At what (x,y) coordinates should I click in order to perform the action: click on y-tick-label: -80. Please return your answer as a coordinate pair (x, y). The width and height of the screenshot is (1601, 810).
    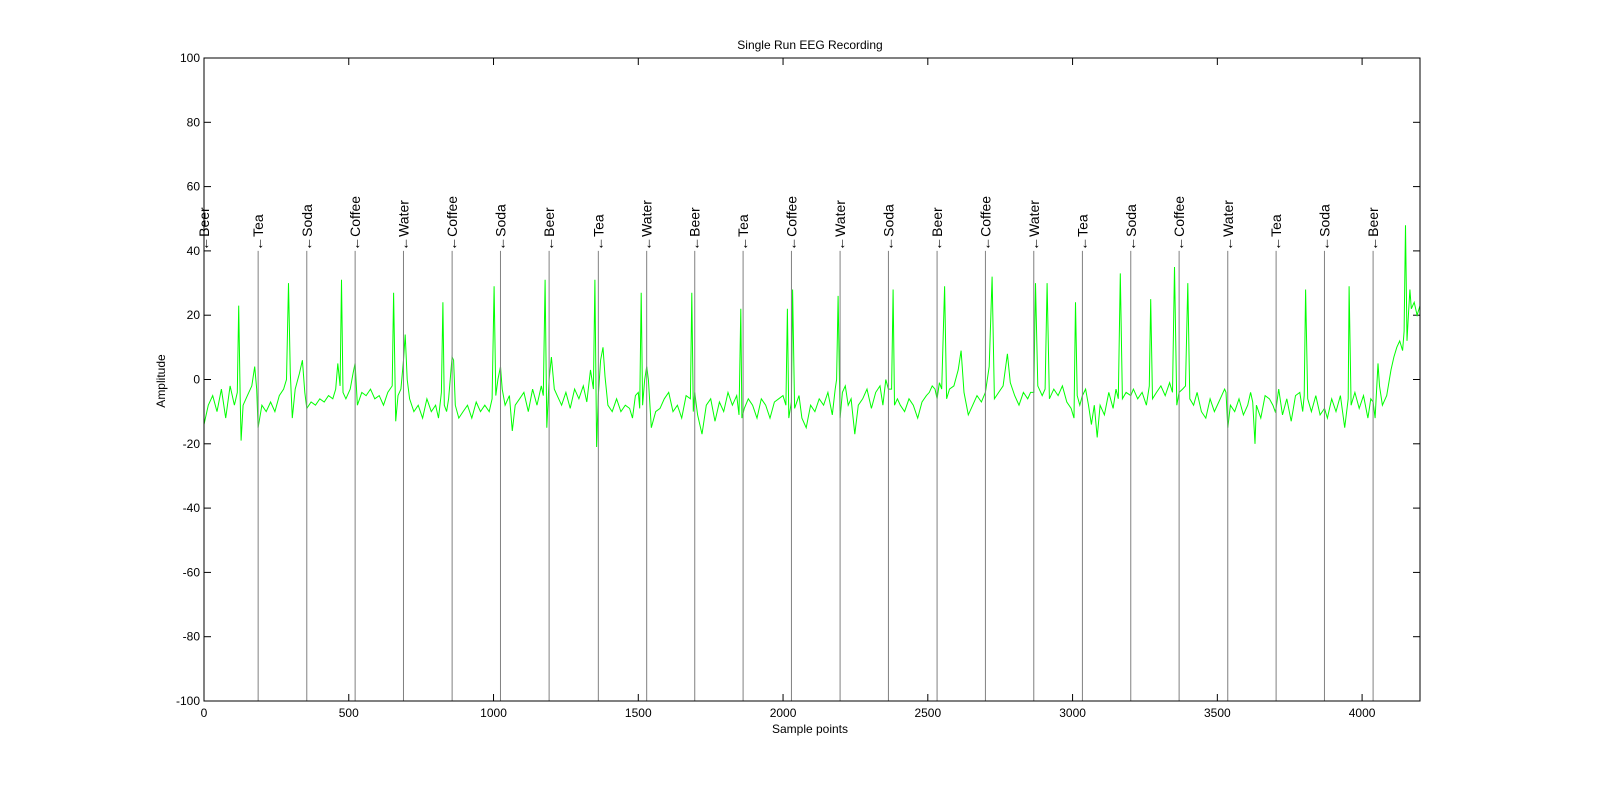
    Looking at the image, I should click on (192, 637).